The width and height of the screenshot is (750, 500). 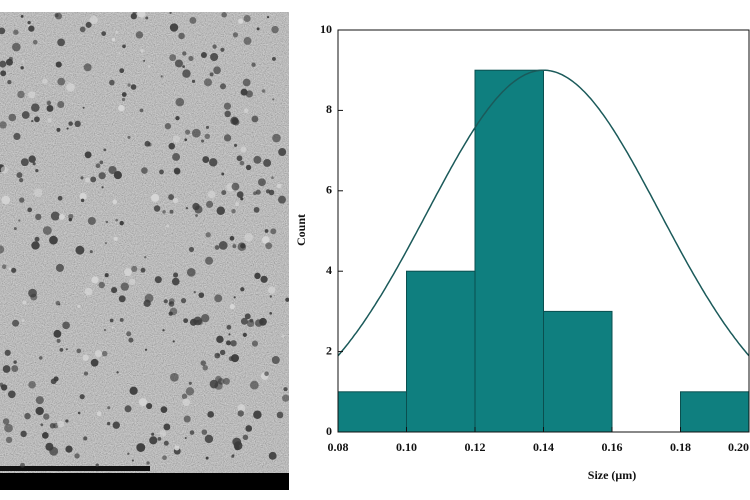 What do you see at coordinates (329, 190) in the screenshot?
I see `y-tick-label: 6` at bounding box center [329, 190].